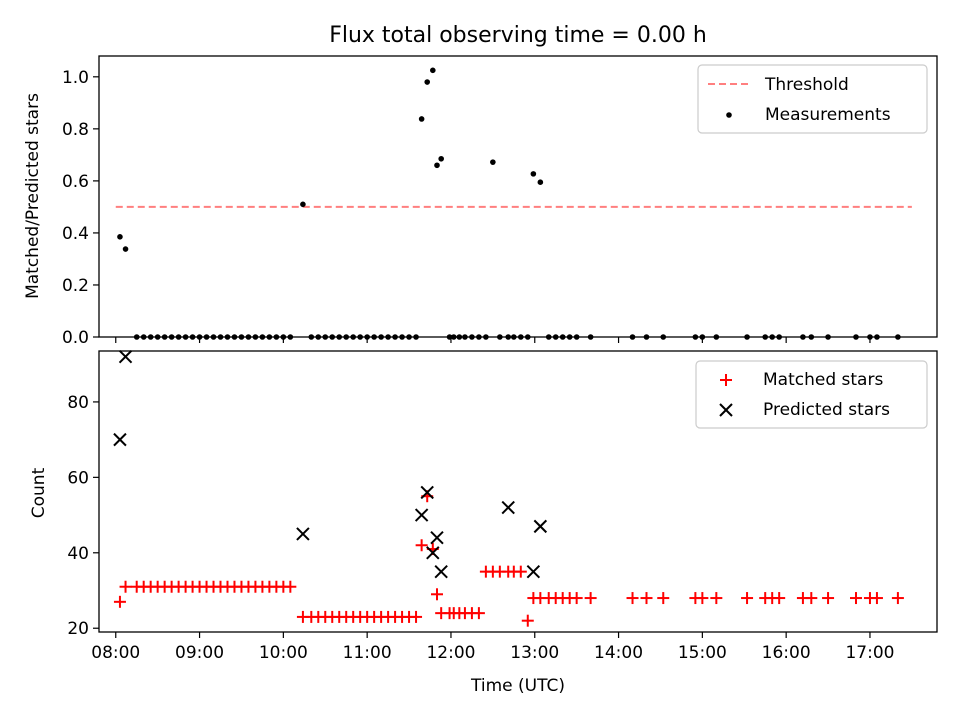 This screenshot has width=960, height=720. I want to click on top-y-tick-label: 0.6, so click(75, 182).